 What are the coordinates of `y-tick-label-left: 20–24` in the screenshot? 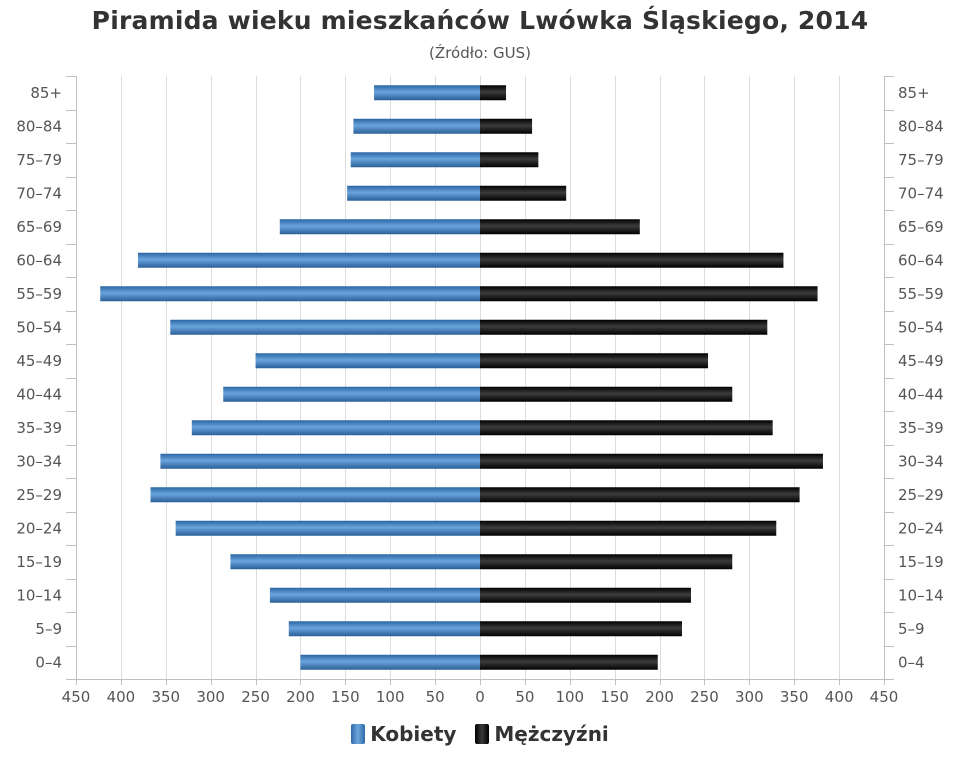 It's located at (39, 528).